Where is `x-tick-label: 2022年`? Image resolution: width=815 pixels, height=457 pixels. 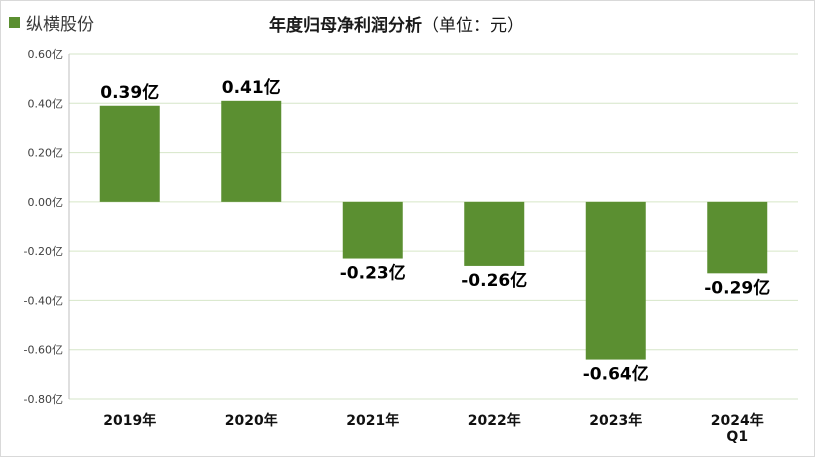
x-tick-label: 2022年 is located at coordinates (494, 420).